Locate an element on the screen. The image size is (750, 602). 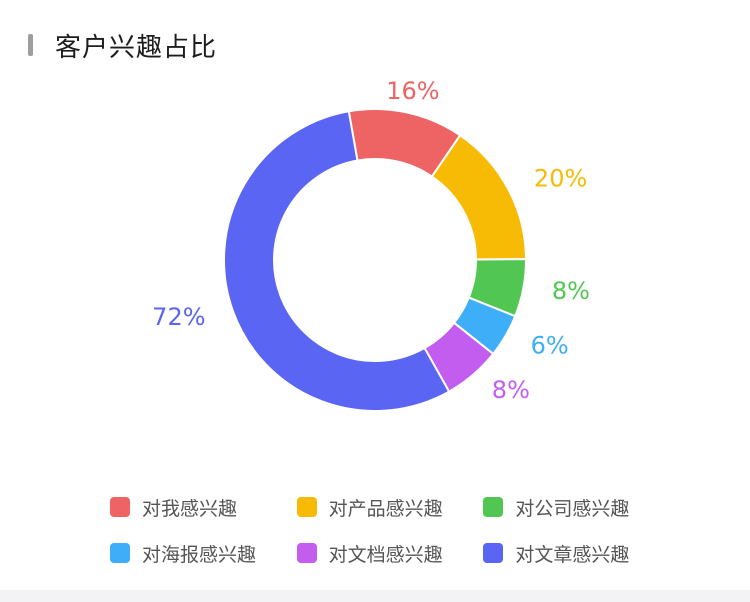
chart-header: 客户兴趣占比 is located at coordinates (123, 45).